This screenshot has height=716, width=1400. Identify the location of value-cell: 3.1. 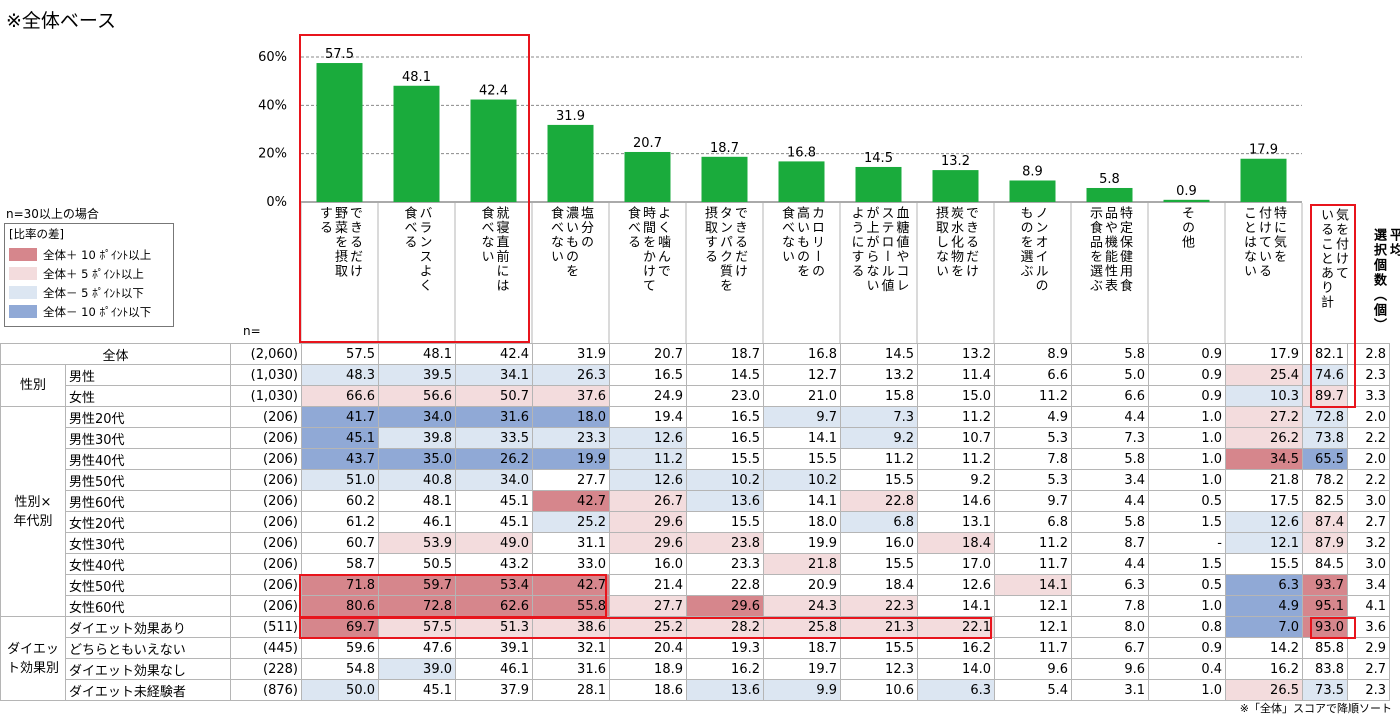
(1110, 690).